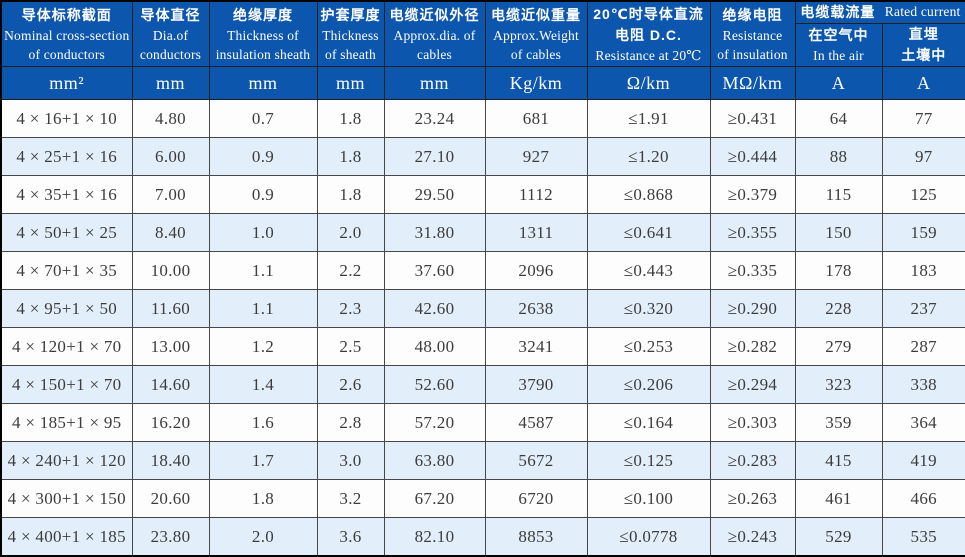  I want to click on unit-cell: mm², so click(66, 83).